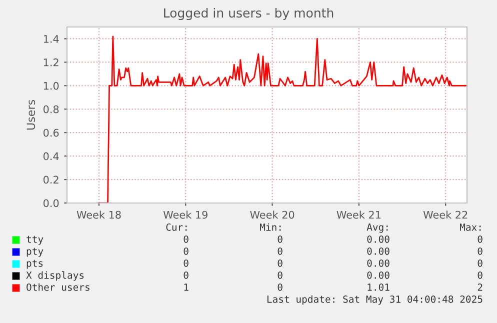  Describe the element at coordinates (55, 276) in the screenshot. I see `legend-label: X displays` at that location.